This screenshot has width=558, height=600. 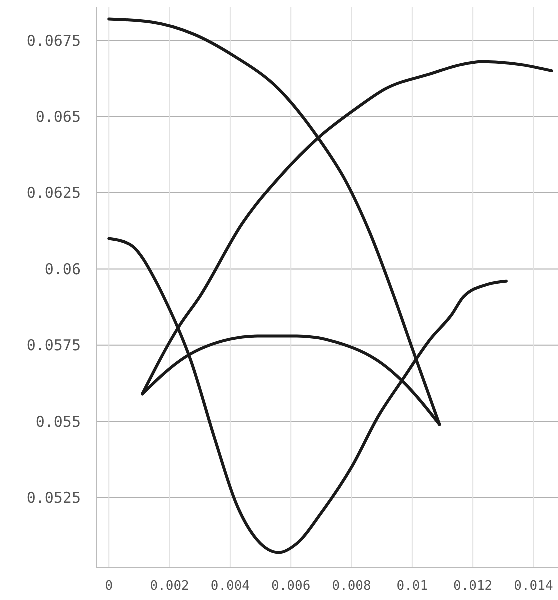 I want to click on y-tick-label: 0.0575, so click(x=53, y=345).